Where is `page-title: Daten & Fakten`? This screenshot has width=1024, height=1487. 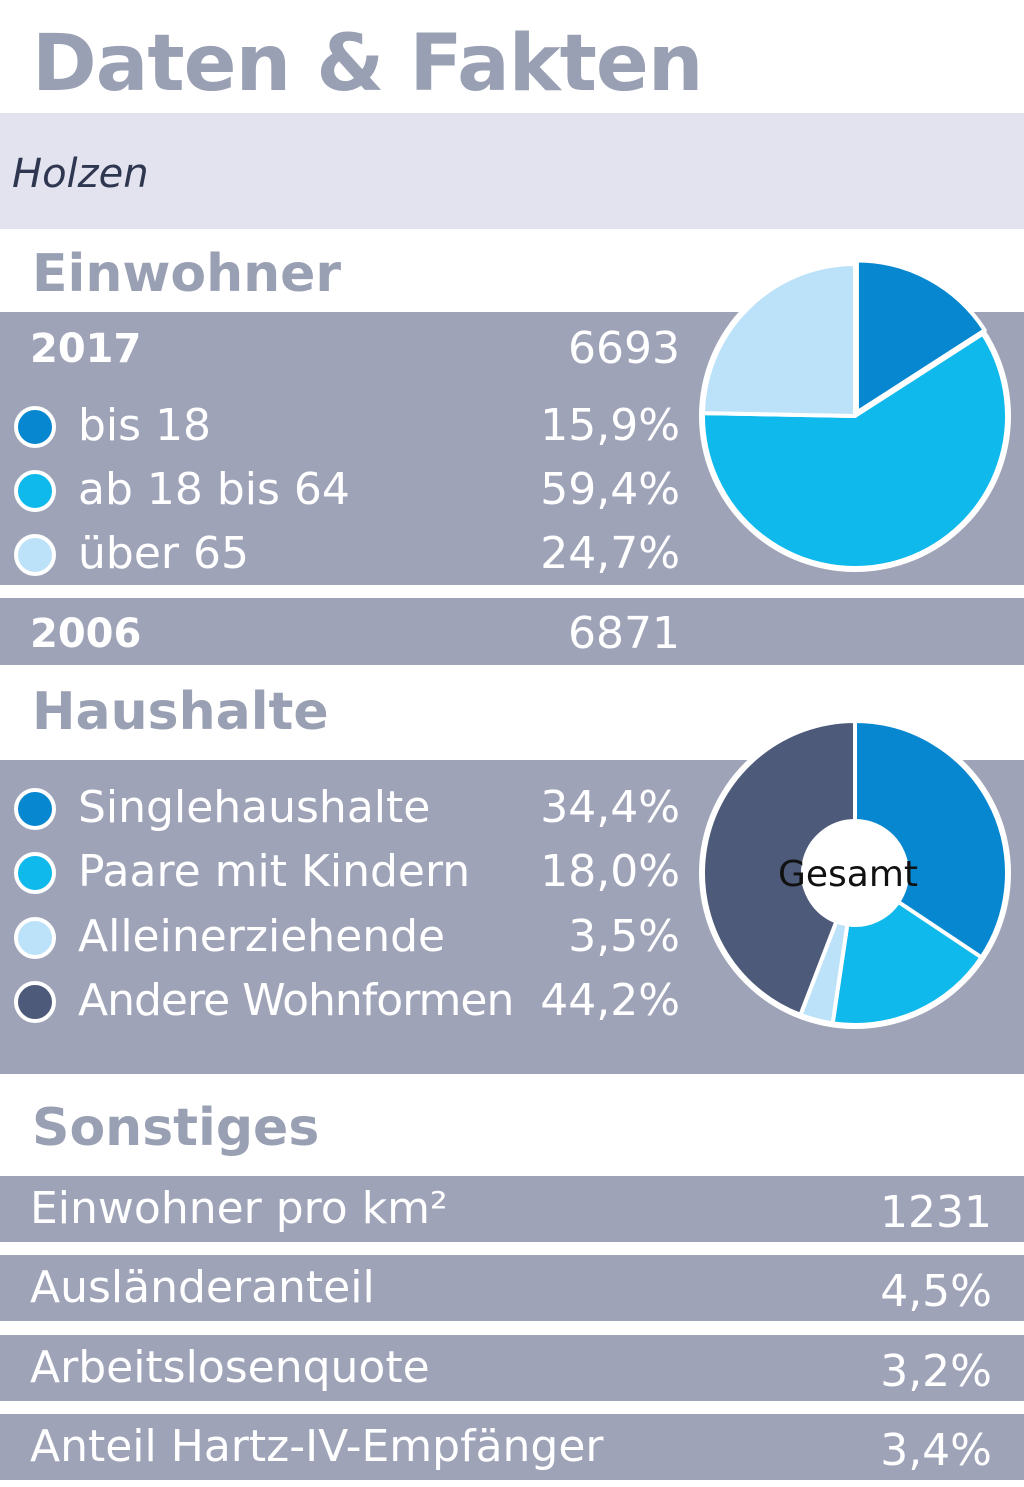 page-title: Daten & Fakten is located at coordinates (367, 64).